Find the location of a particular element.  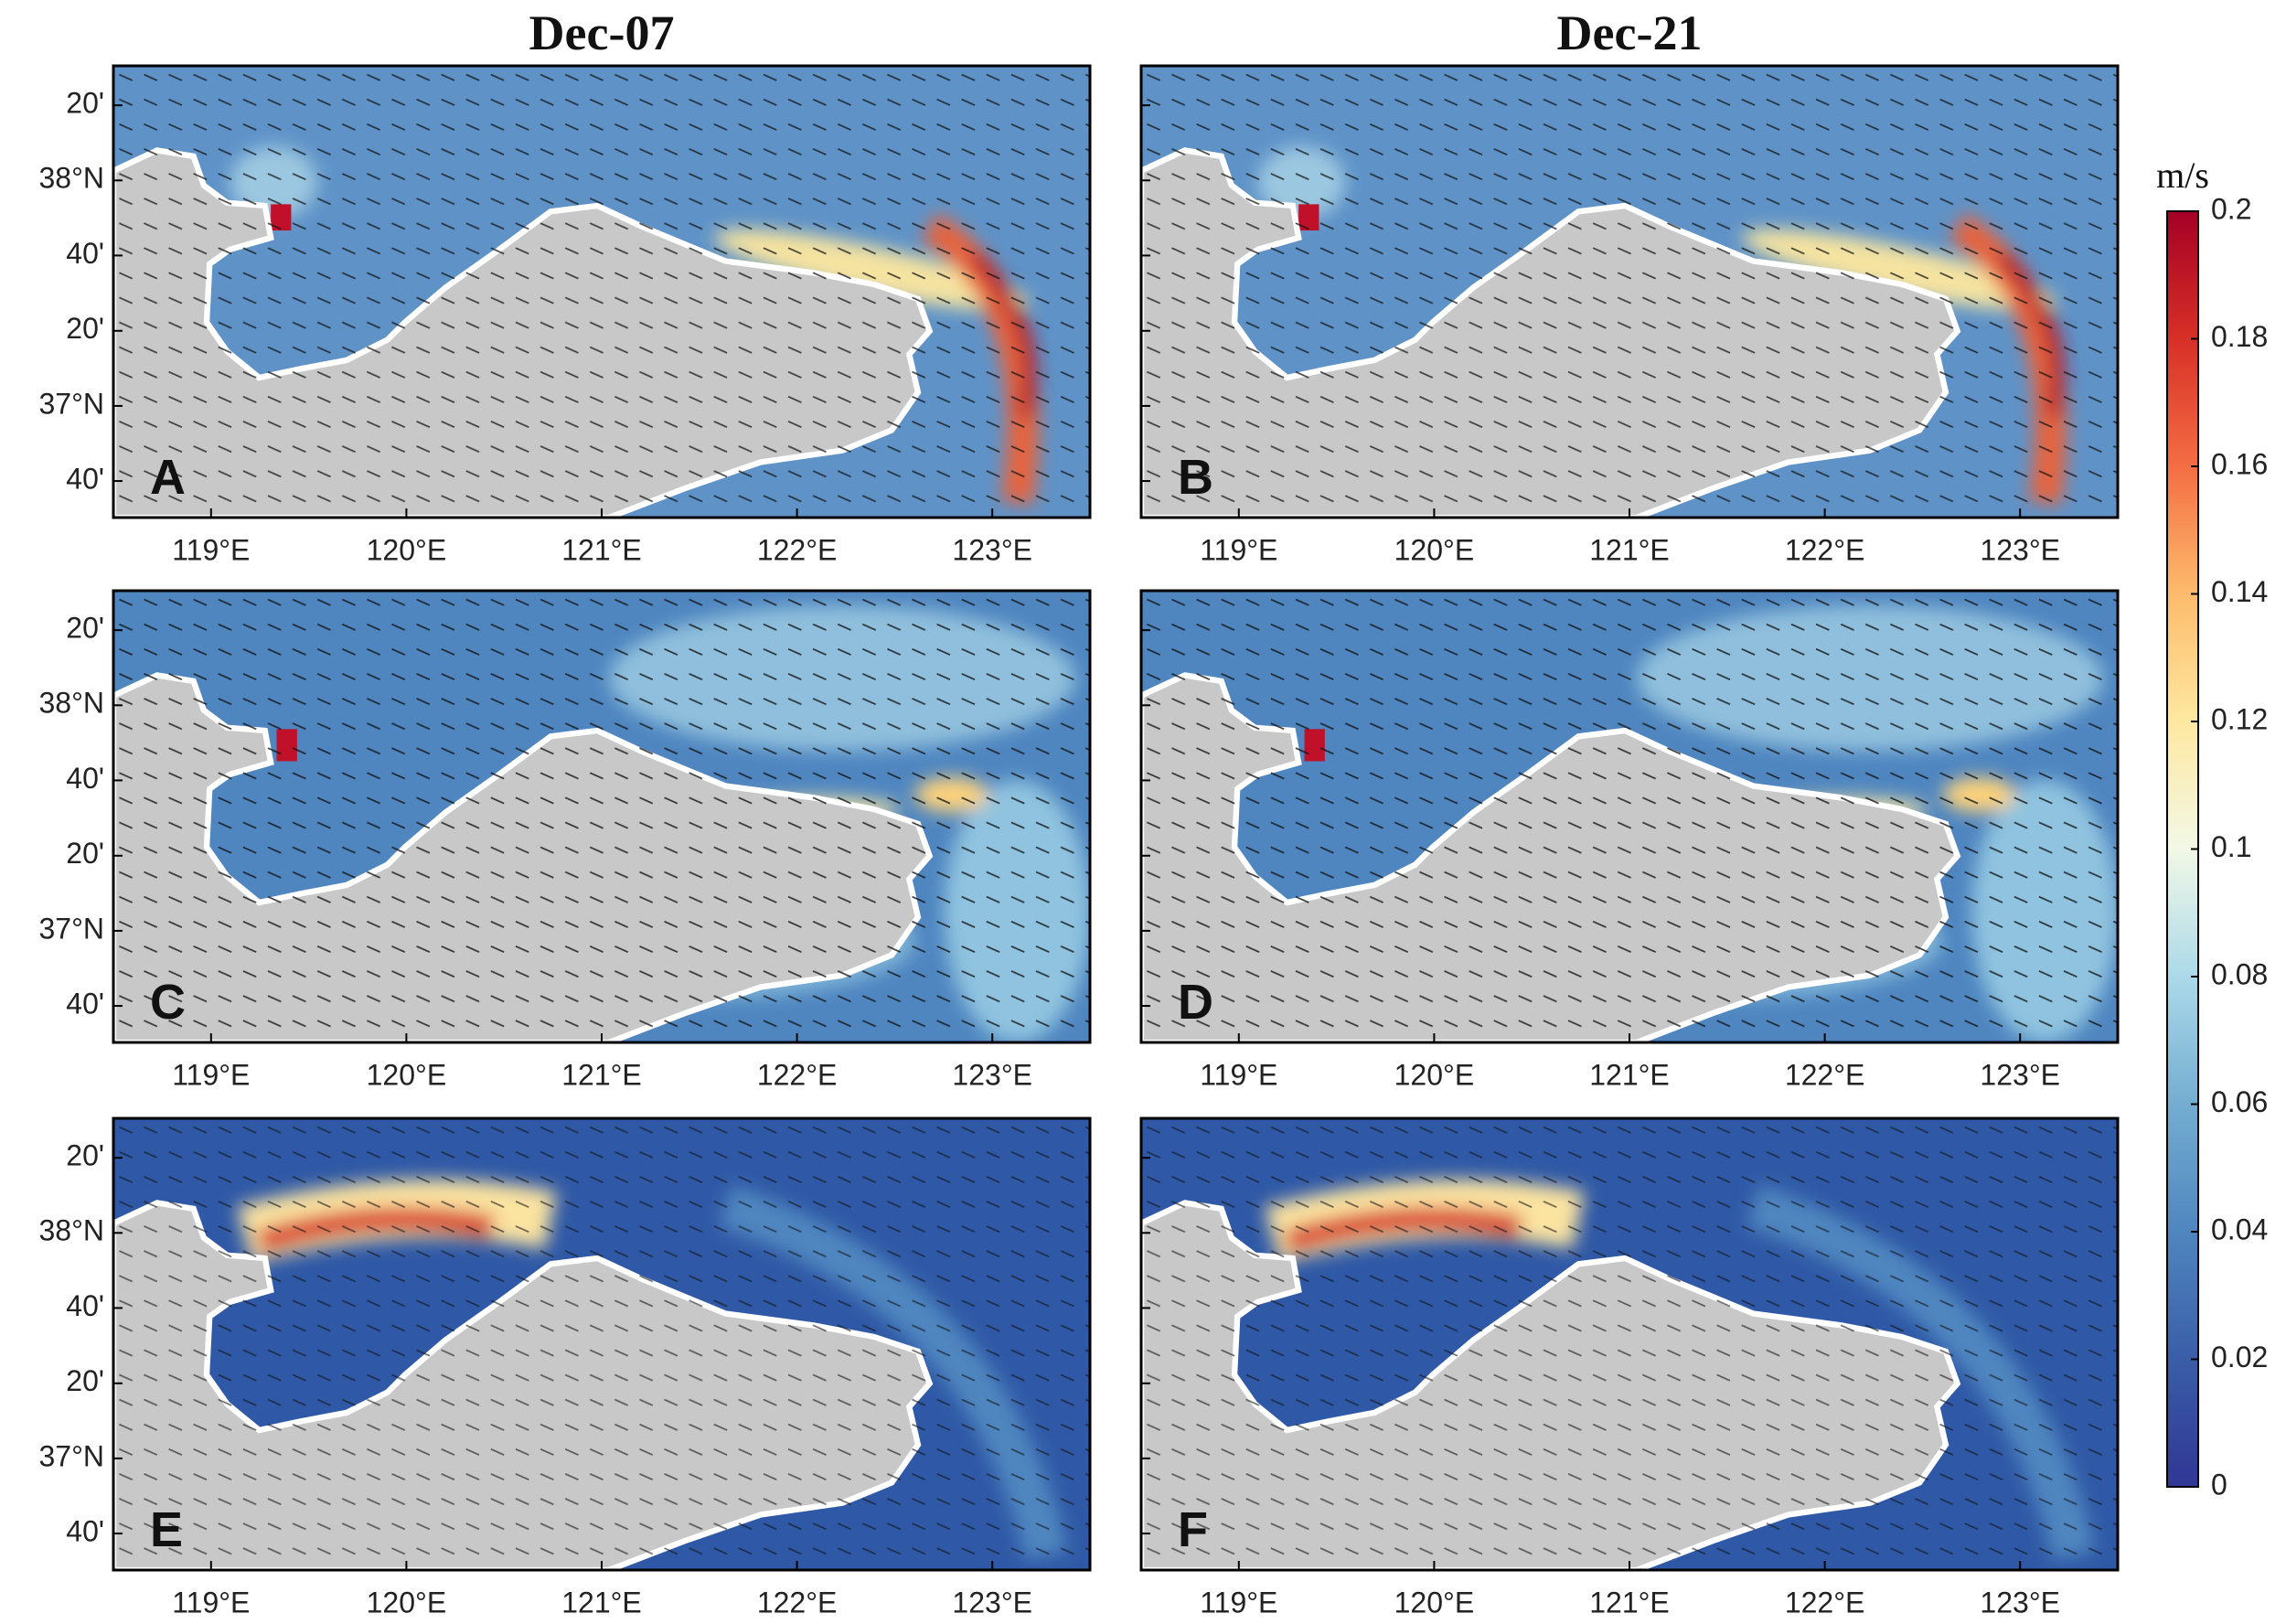

colorbar-tick-label: 0.12 is located at coordinates (2239, 718).